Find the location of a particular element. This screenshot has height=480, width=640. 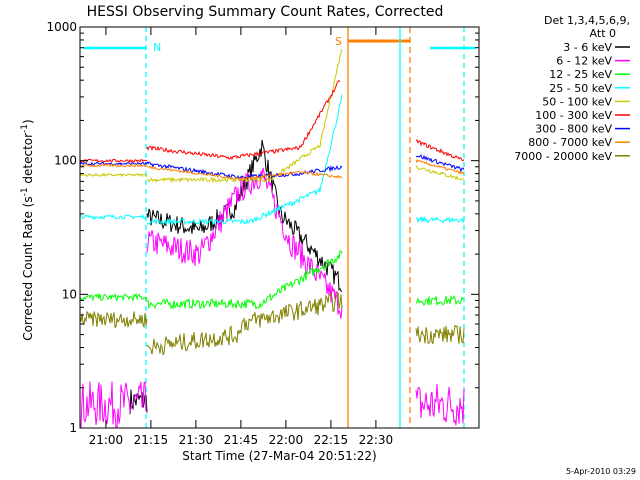

x-tick-label: 21:00 is located at coordinates (106, 440).